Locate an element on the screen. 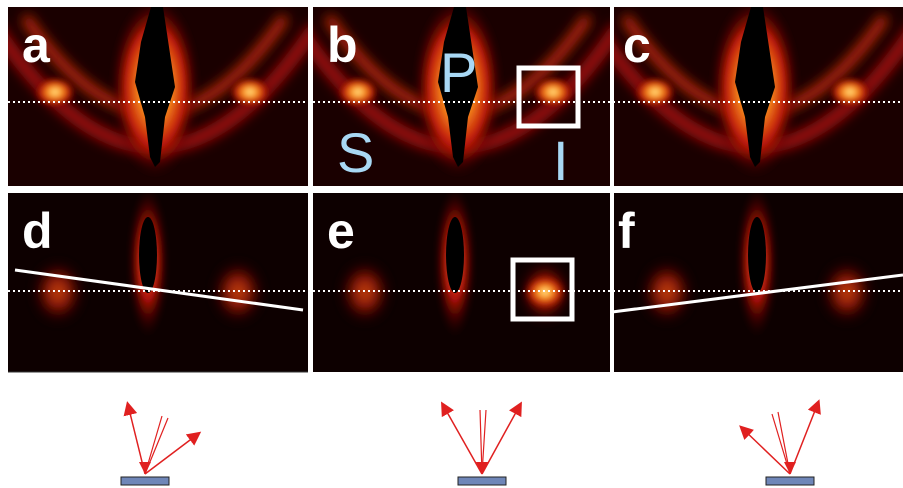 Image resolution: width=903 pixels, height=488 pixels. panel-label: d is located at coordinates (37, 231).